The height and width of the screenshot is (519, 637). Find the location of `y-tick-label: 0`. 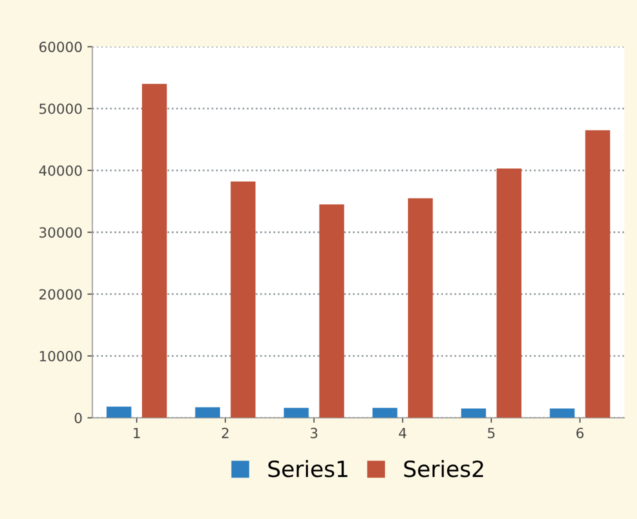

y-tick-label: 0 is located at coordinates (78, 418).